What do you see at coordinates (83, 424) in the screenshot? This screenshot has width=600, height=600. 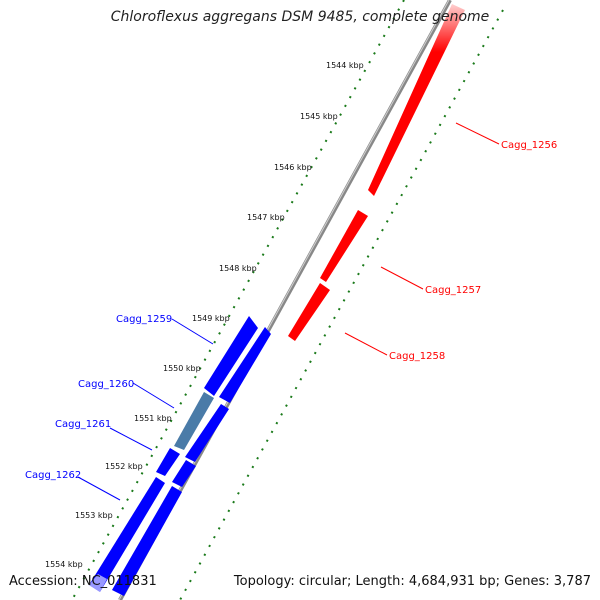 I see `gene-label-cagg-1261: Cagg_1261` at bounding box center [83, 424].